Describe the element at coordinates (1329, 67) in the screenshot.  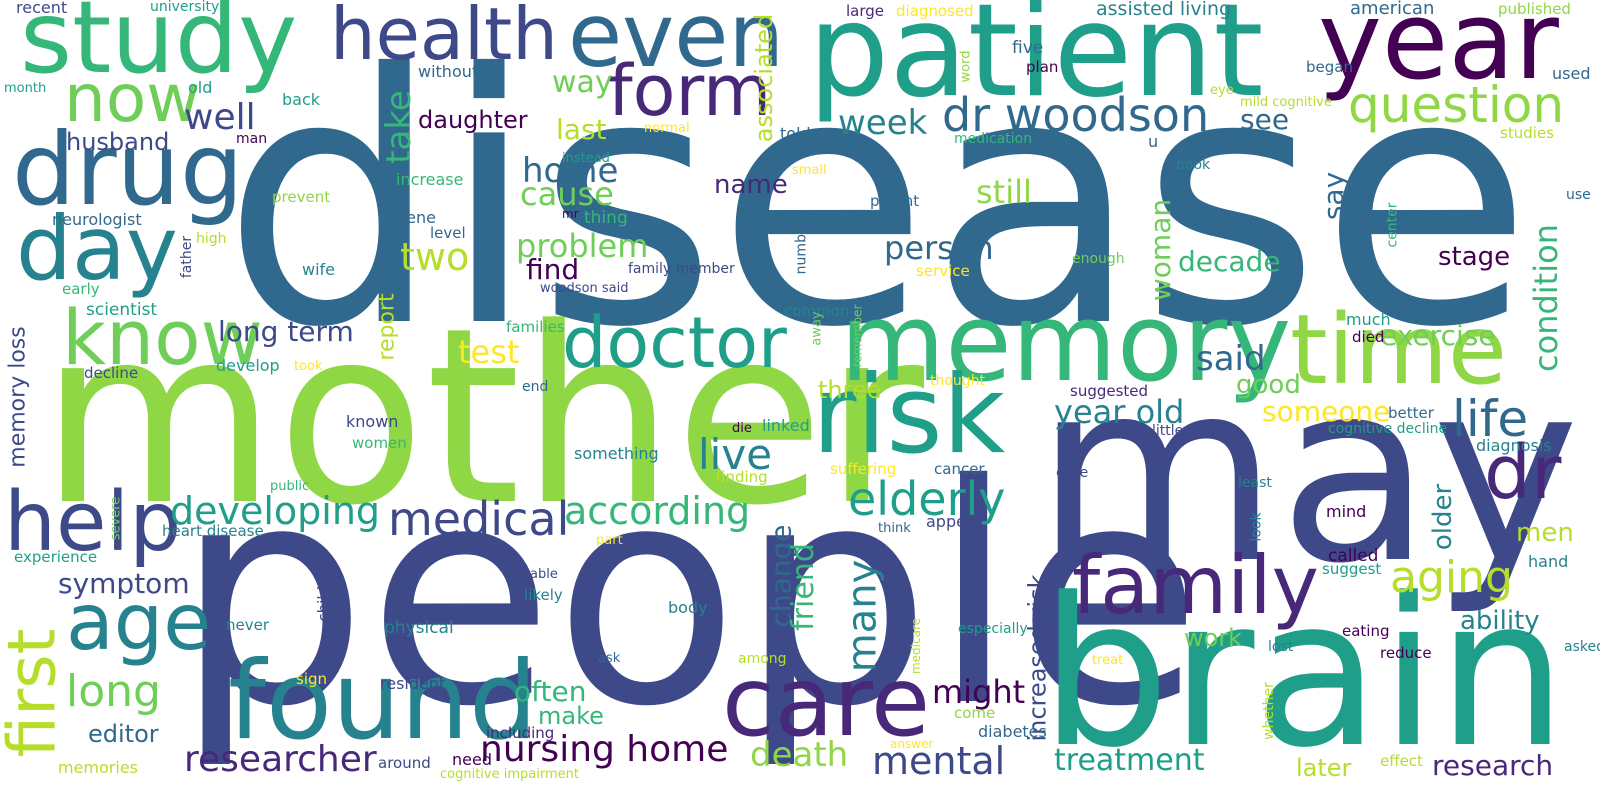
I see `word: began` at that location.